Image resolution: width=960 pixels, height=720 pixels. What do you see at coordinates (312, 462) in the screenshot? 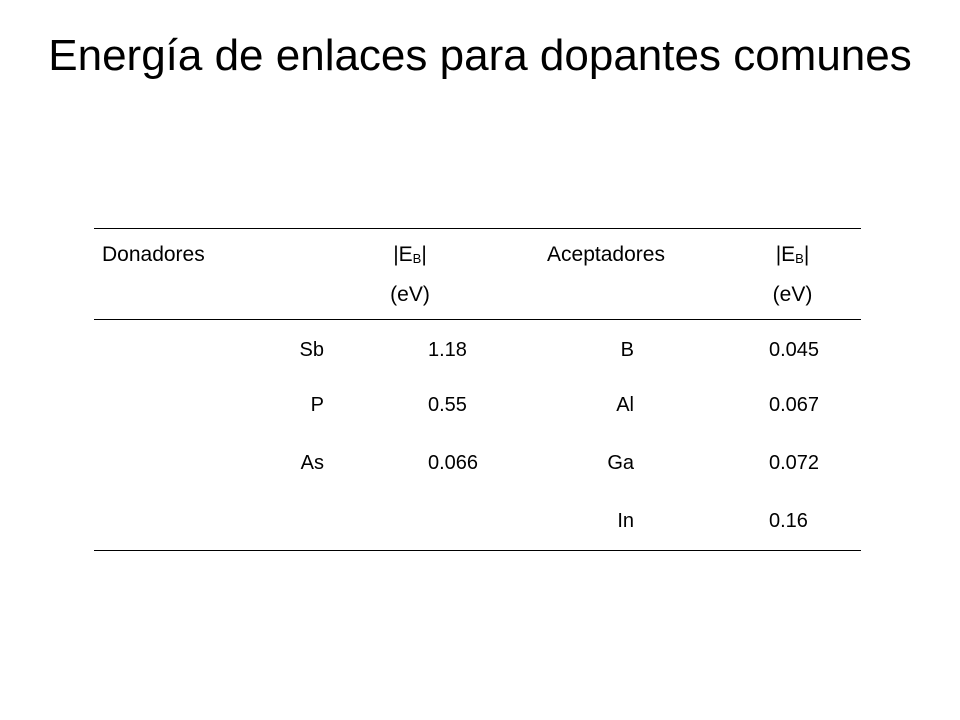
I see `cell-donor: As` at bounding box center [312, 462].